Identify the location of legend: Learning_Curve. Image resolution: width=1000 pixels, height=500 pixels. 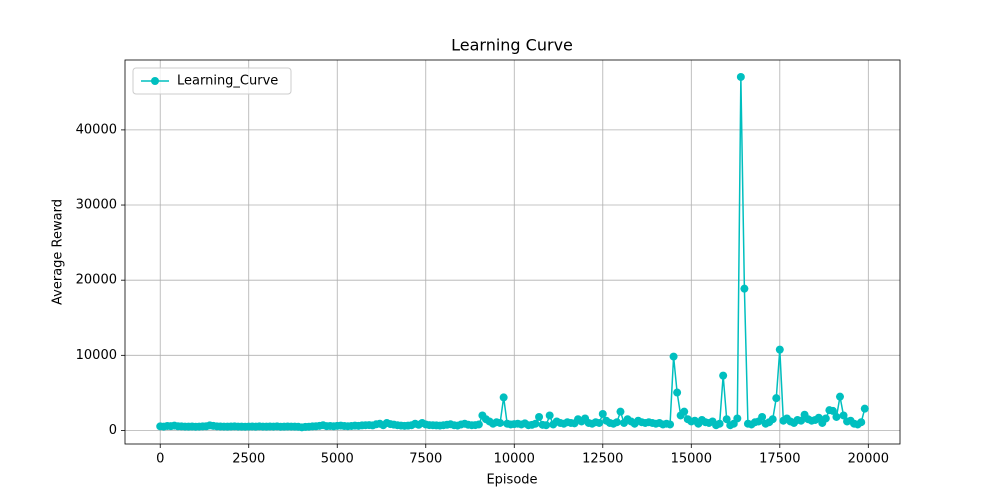
(212, 81).